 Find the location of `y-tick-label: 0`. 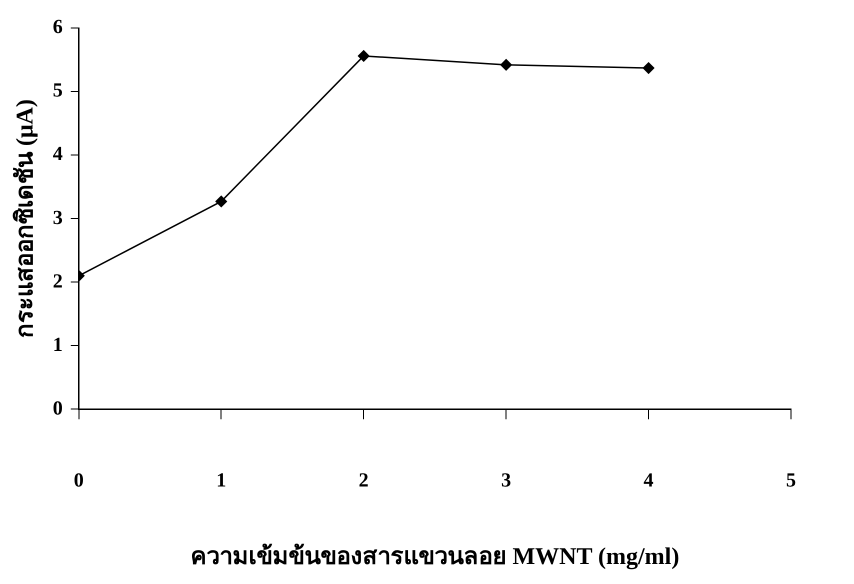

y-tick-label: 0 is located at coordinates (57, 408).